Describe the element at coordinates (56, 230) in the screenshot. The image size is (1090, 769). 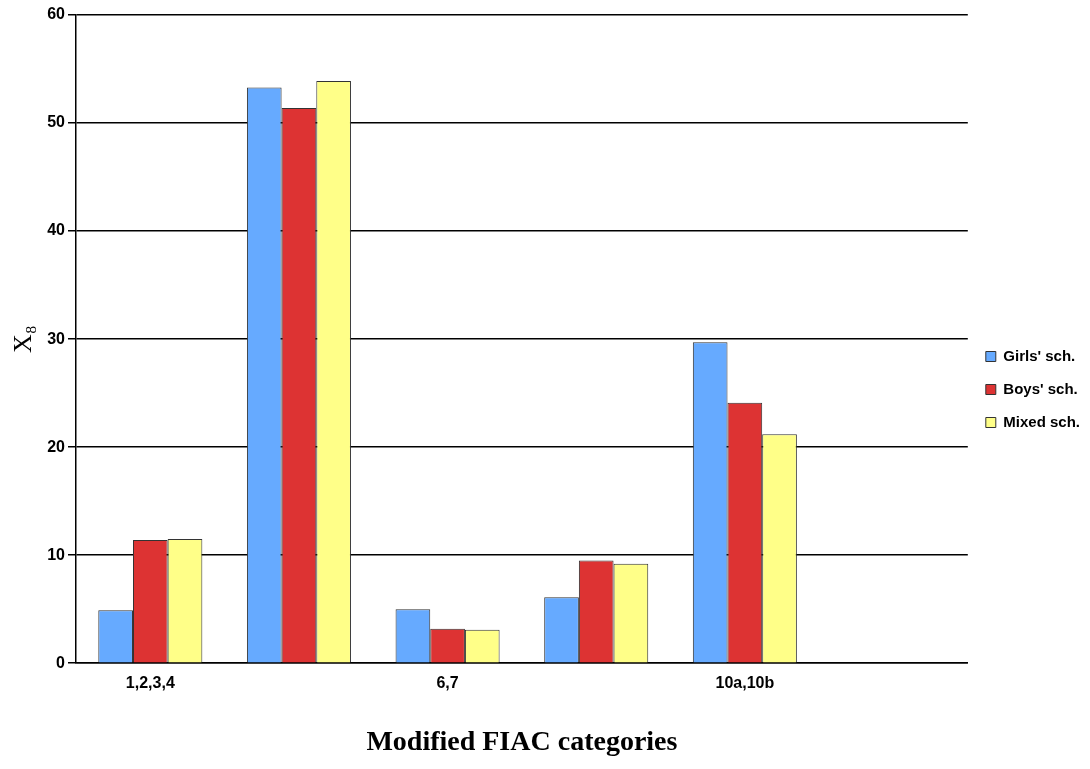
I see `y-tick-label: 40` at that location.